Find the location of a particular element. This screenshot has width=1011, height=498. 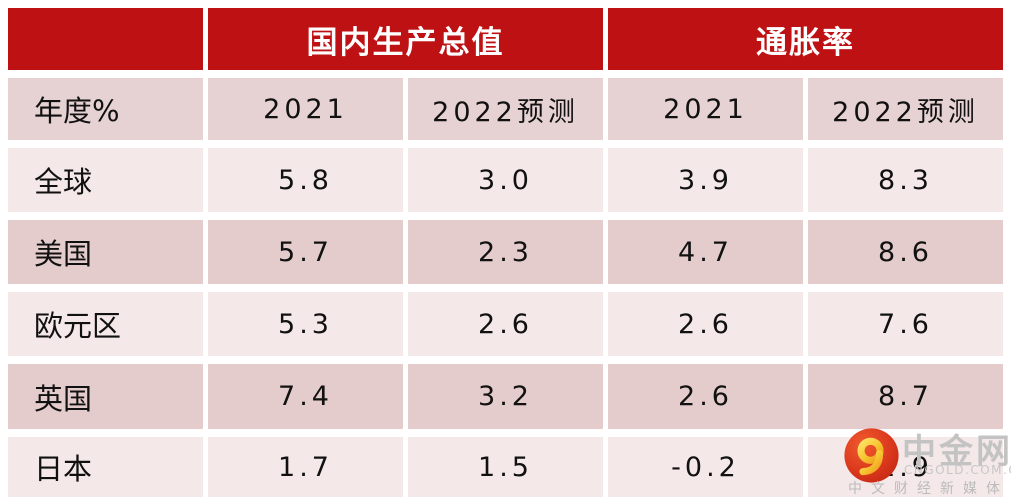

value-cell: 2.3 is located at coordinates (505, 252).